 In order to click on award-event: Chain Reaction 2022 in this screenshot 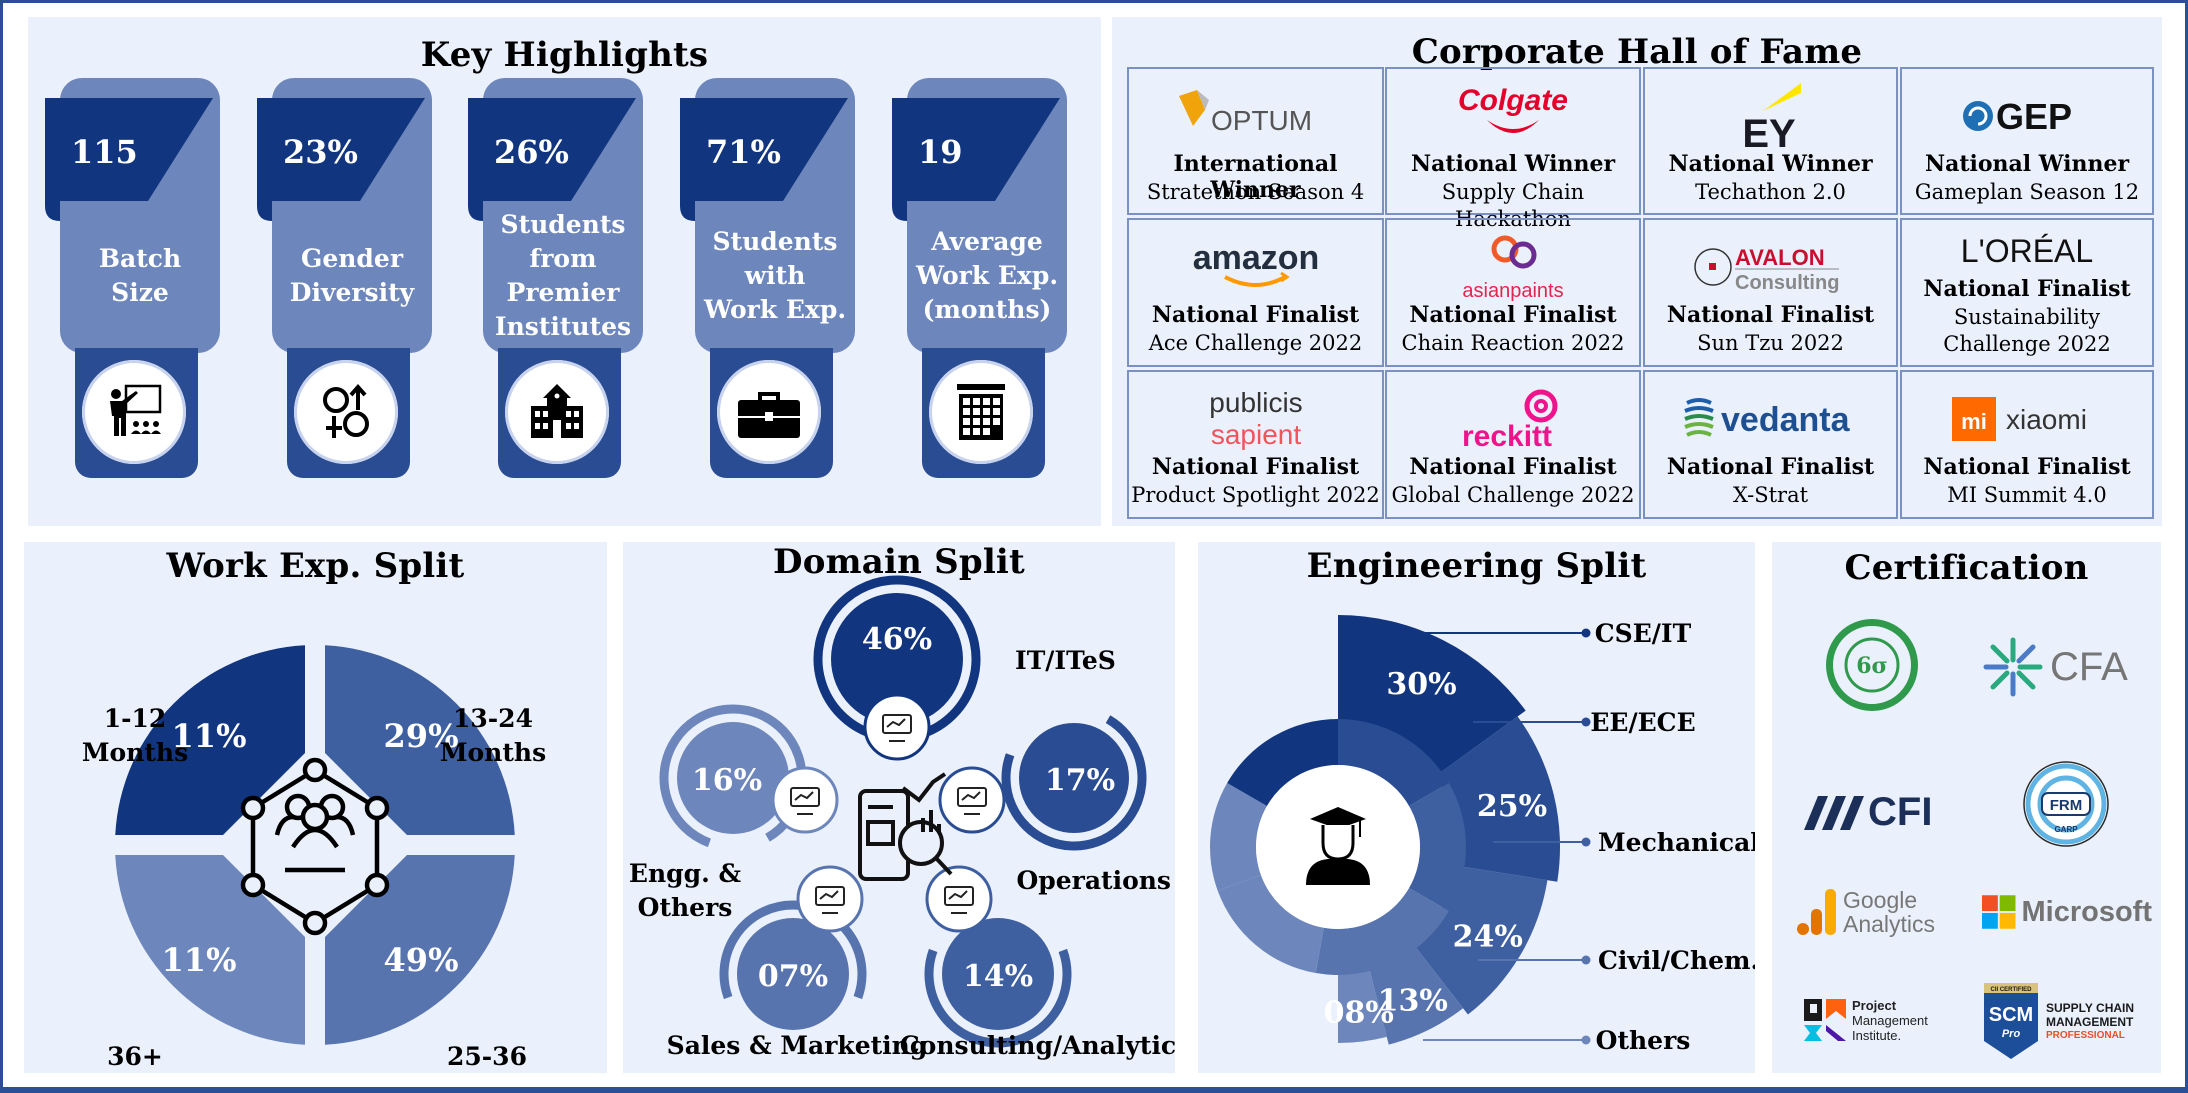, I will do `click(1513, 343)`.